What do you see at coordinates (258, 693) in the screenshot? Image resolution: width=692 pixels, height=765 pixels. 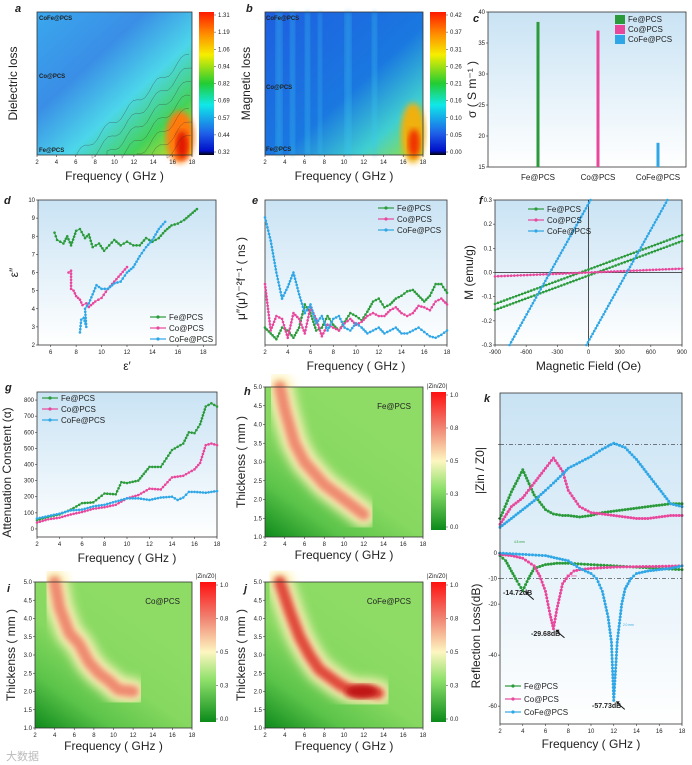 I see `y-tick-label: 2.0` at bounding box center [258, 693].